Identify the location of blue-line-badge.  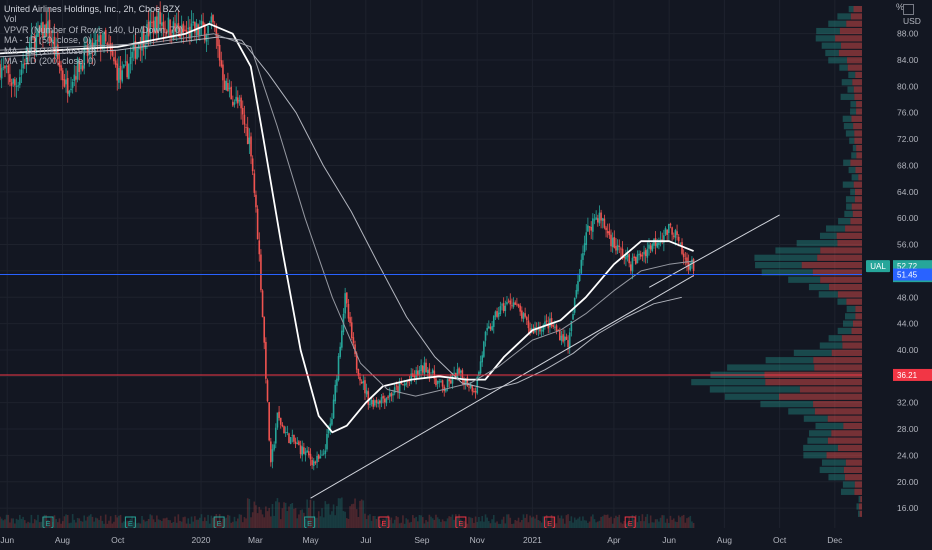
(912, 274).